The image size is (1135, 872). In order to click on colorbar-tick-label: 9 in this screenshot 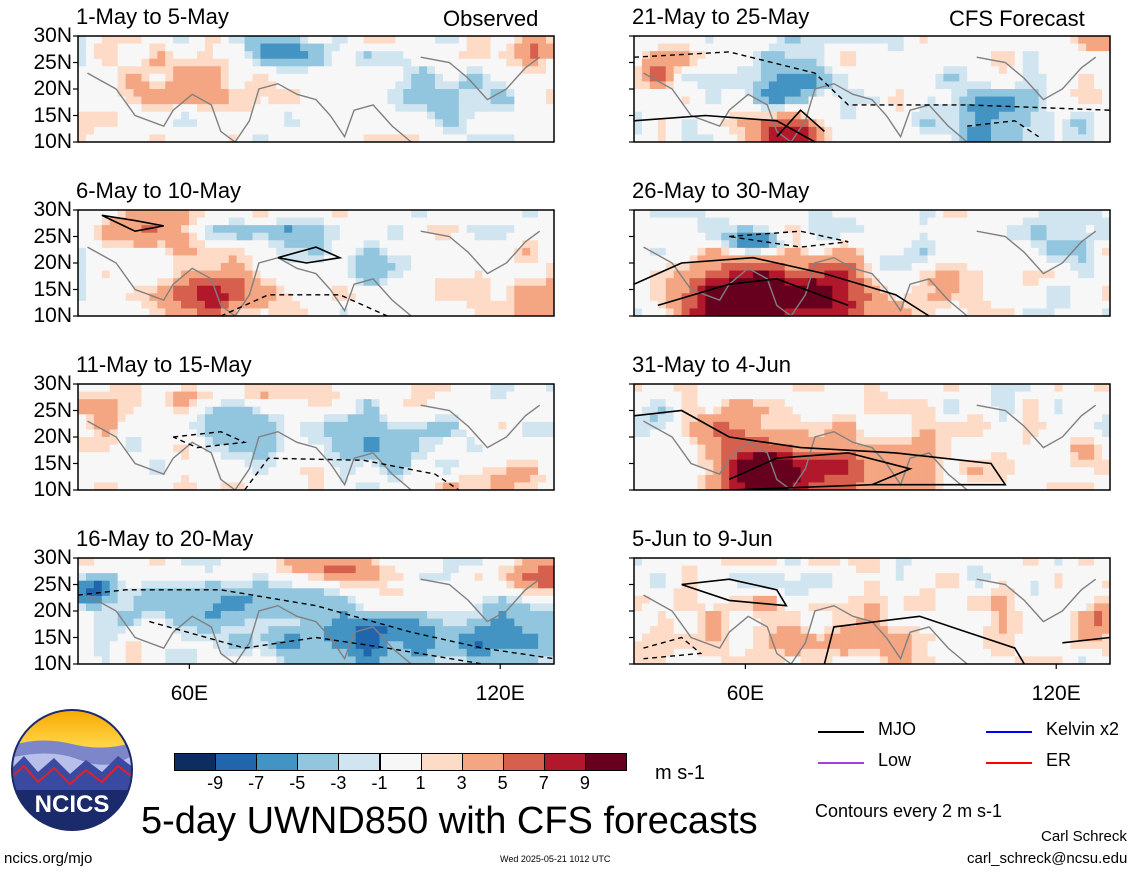, I will do `click(584, 783)`.